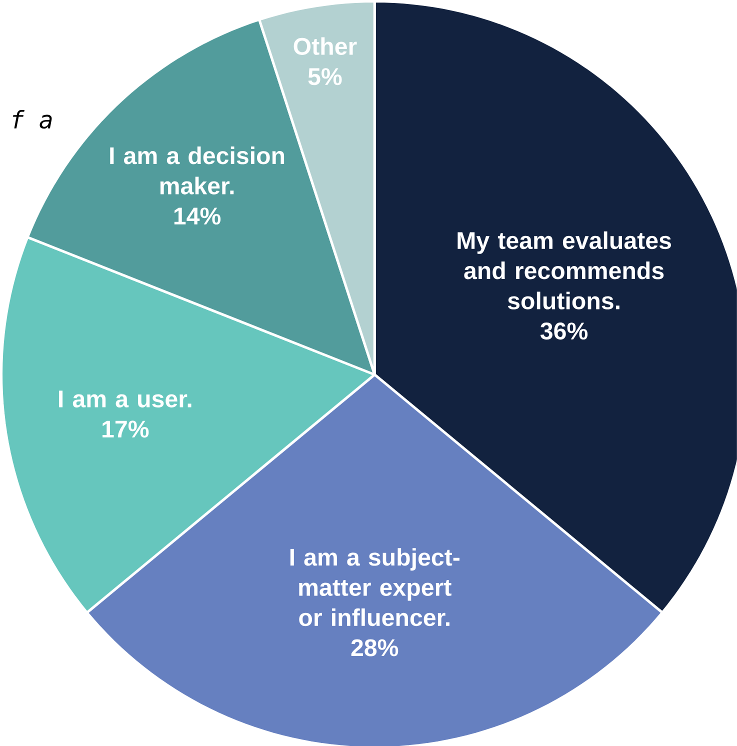 The image size is (737, 746). I want to click on slice-label: I am a subject-matter expert or influencer., so click(375, 587).